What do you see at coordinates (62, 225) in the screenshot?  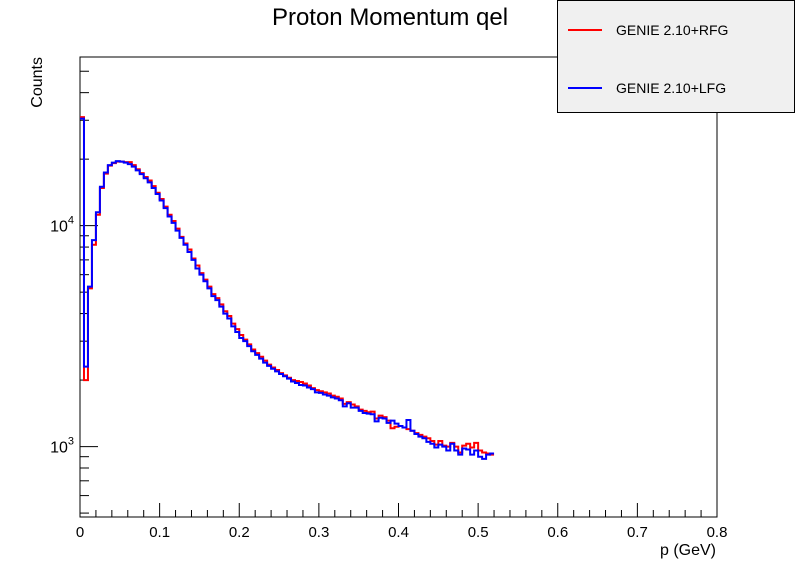 I see `y-tick-label: 10⁴` at bounding box center [62, 225].